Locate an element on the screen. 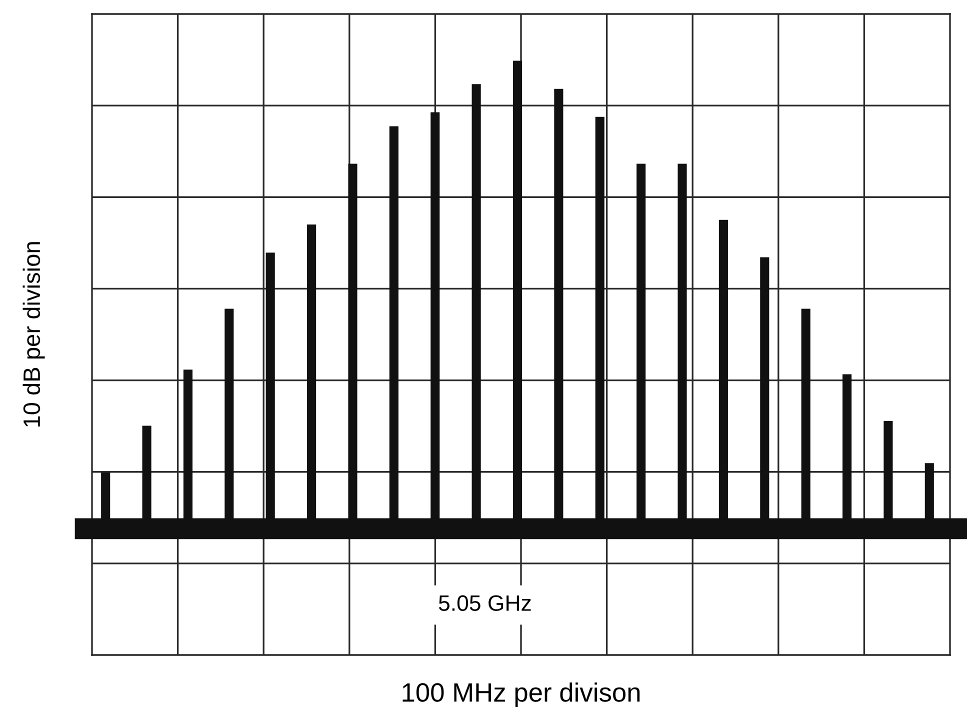  text: 5.05 GHz is located at coordinates (484, 603).